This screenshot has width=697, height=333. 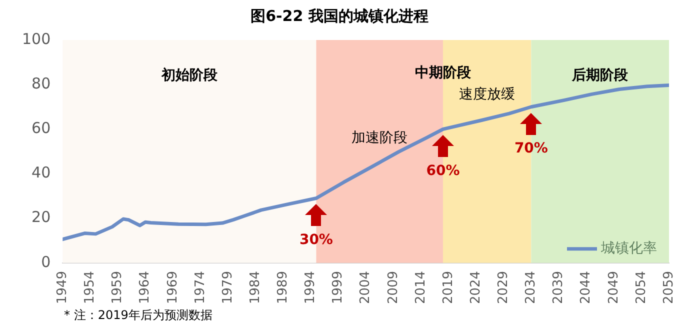 I want to click on x-tick-label: 1999, so click(x=338, y=287).